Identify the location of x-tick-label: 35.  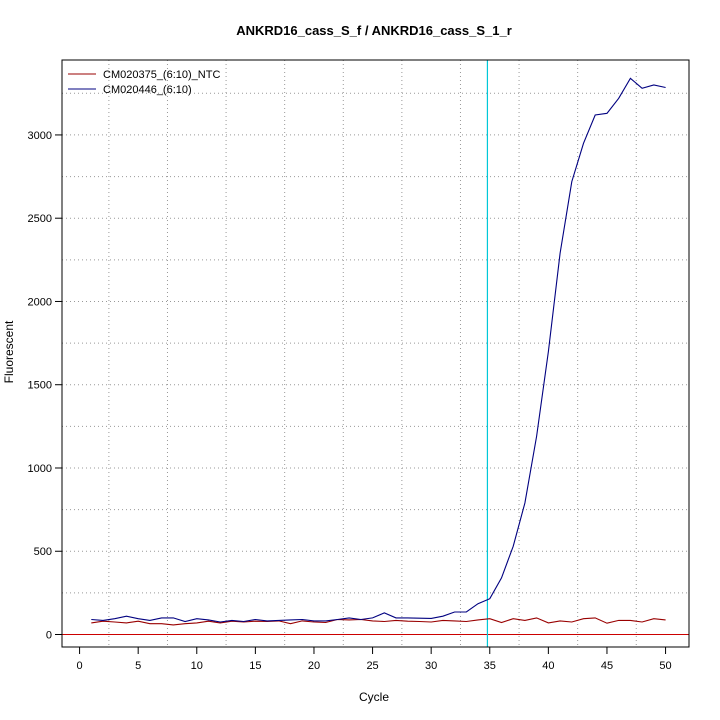
(490, 666).